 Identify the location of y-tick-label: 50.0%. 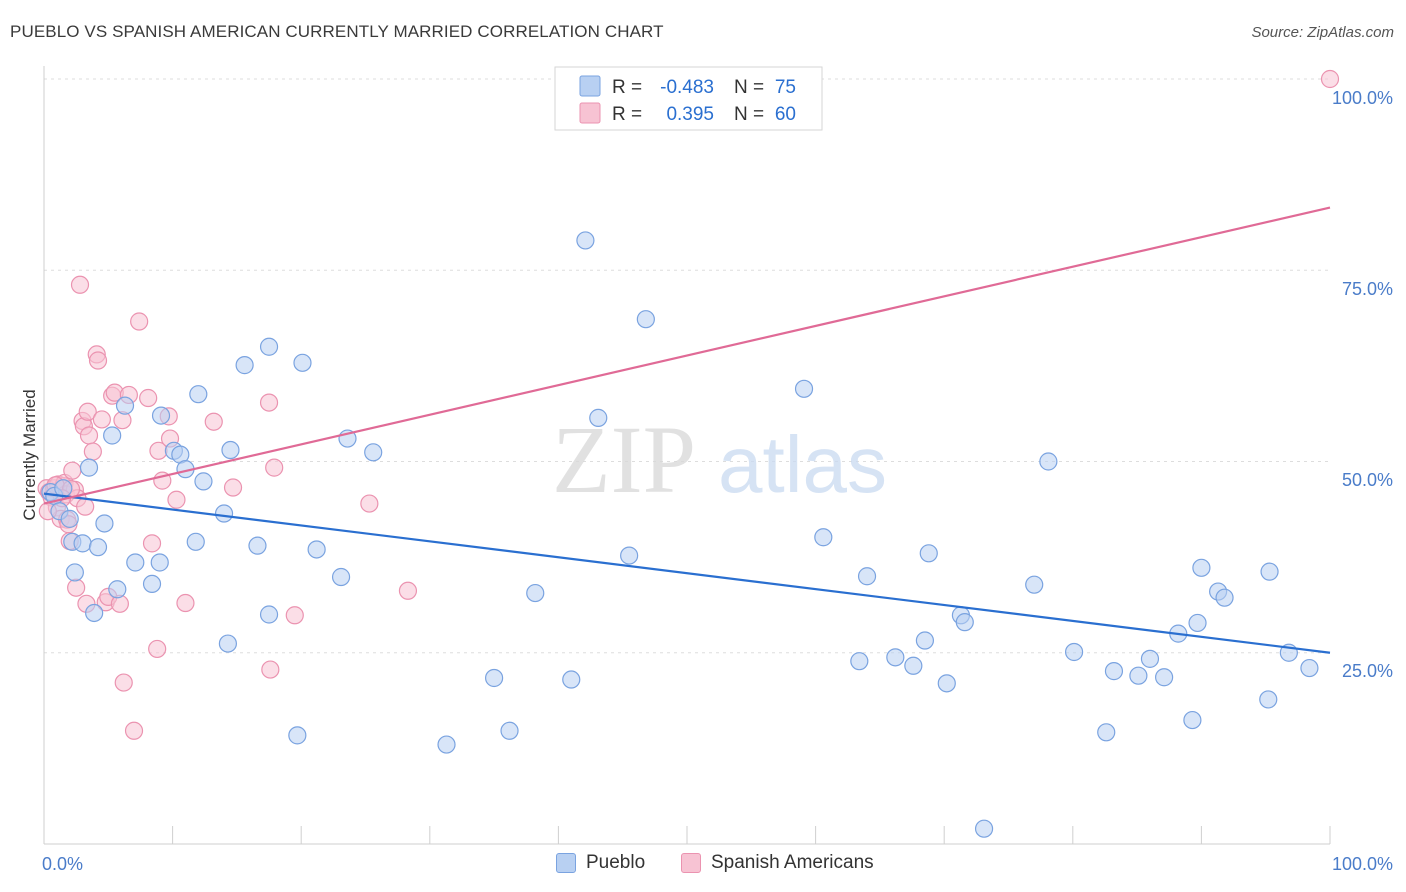
(1367, 480).